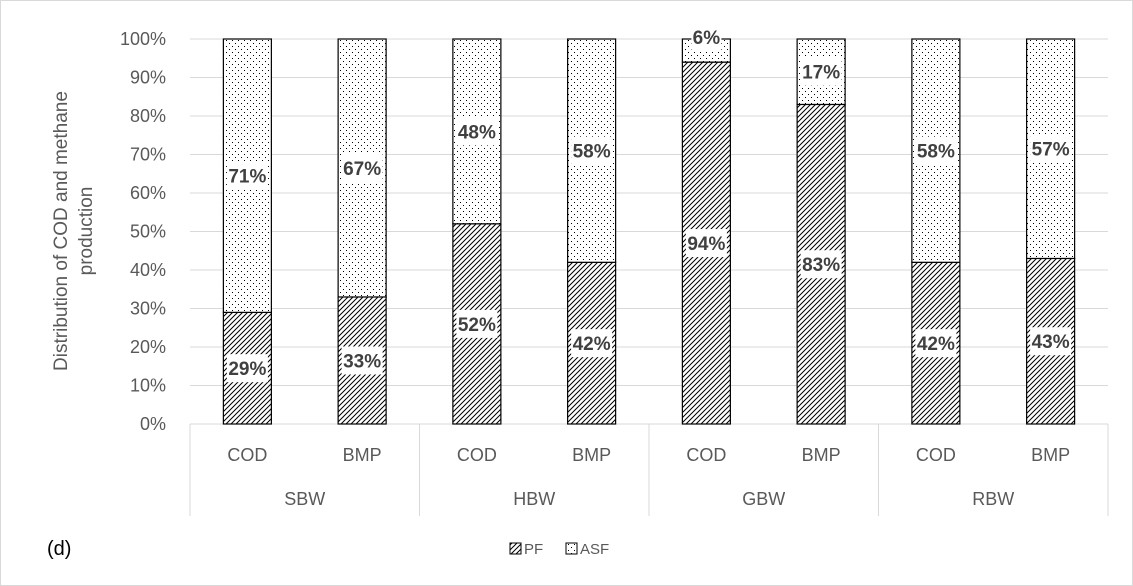 Image resolution: width=1133 pixels, height=586 pixels. I want to click on data-label: 71%, so click(247, 177).